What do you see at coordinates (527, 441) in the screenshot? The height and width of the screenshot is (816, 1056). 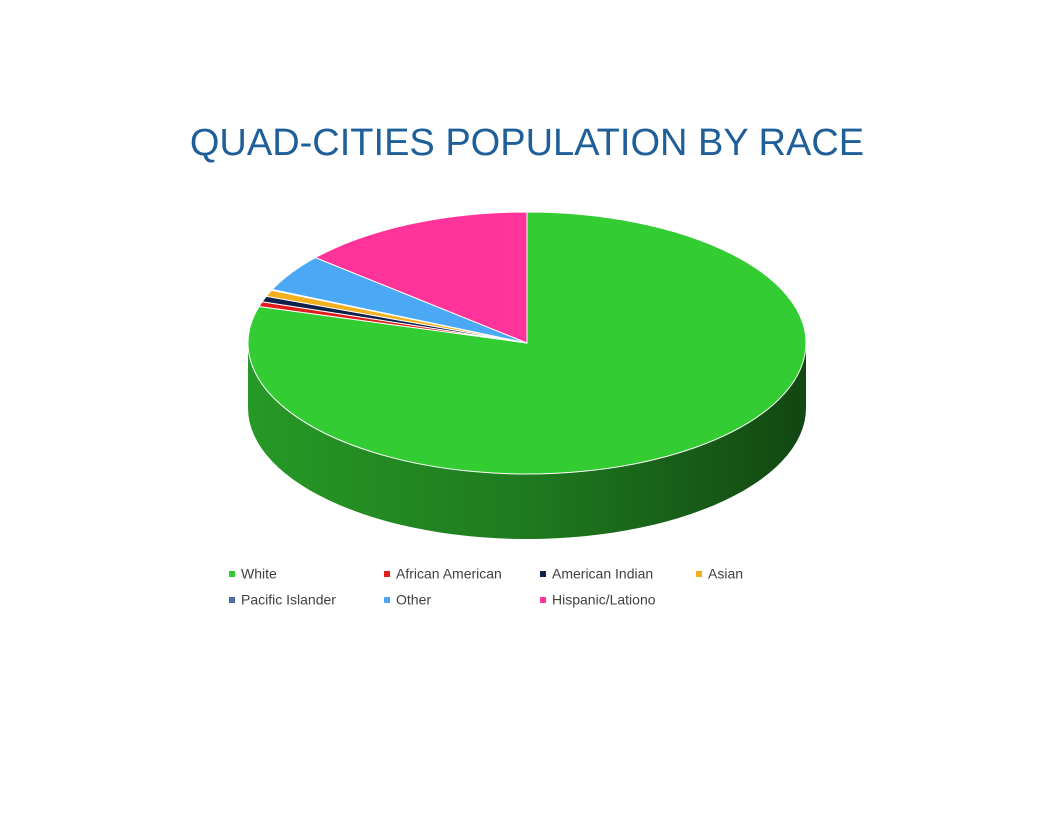 I see `slice-side` at bounding box center [527, 441].